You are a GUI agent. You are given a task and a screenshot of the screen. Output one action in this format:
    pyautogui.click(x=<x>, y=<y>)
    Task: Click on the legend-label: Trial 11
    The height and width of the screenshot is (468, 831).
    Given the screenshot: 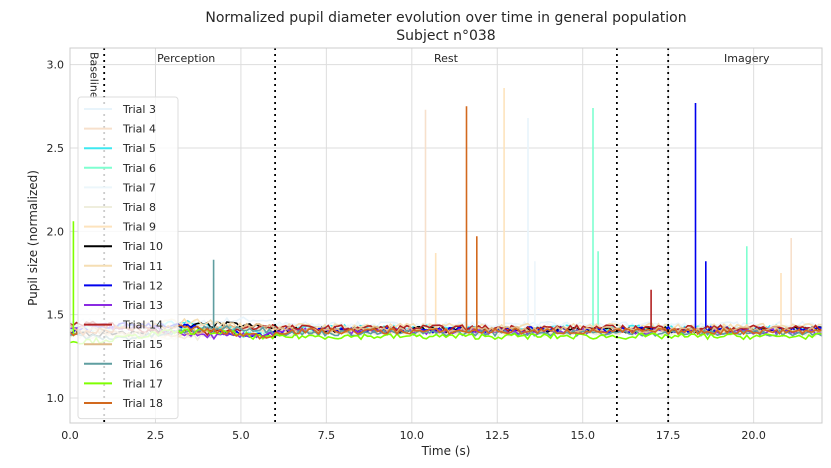 What is the action you would take?
    pyautogui.click(x=142, y=266)
    